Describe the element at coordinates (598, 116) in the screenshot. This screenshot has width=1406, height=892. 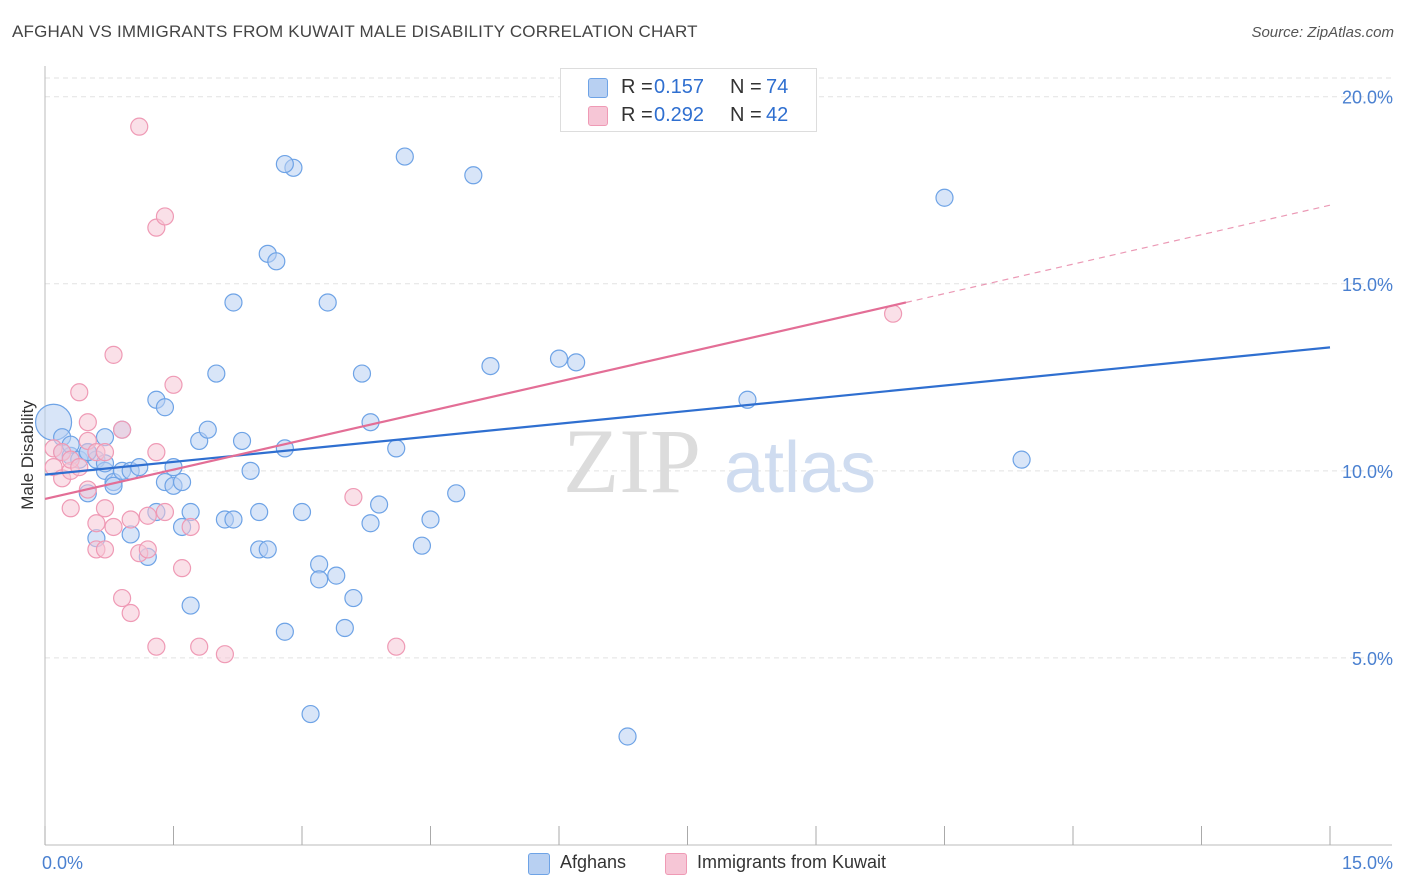
I see `kuwait-swatch` at that location.